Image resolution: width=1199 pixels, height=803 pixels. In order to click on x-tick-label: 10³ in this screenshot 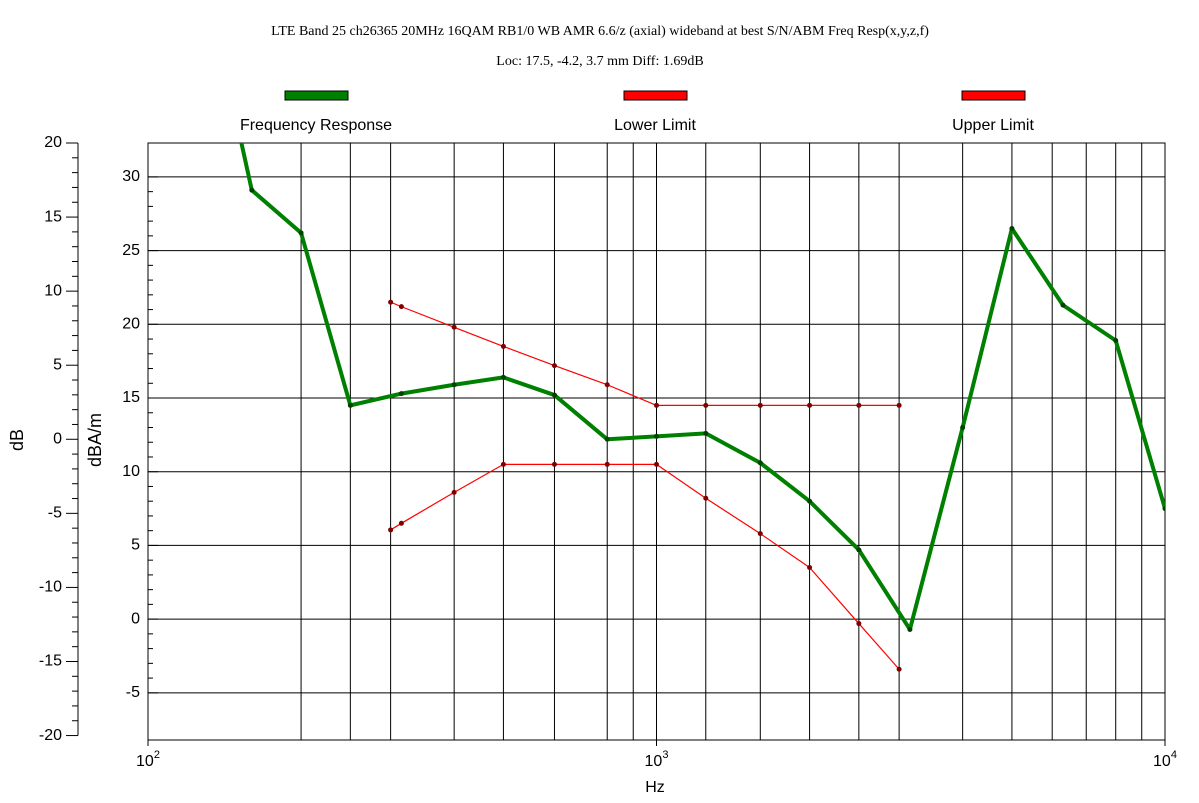, I will do `click(657, 759)`.